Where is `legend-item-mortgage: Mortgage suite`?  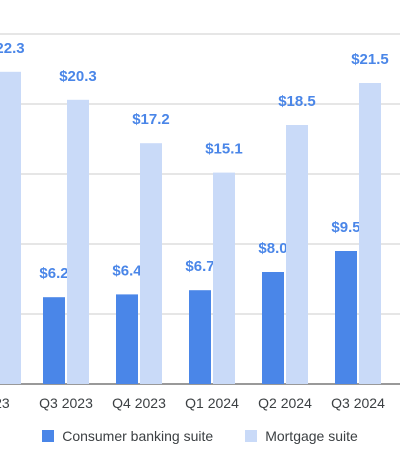
legend-item-mortgage: Mortgage suite is located at coordinates (301, 436).